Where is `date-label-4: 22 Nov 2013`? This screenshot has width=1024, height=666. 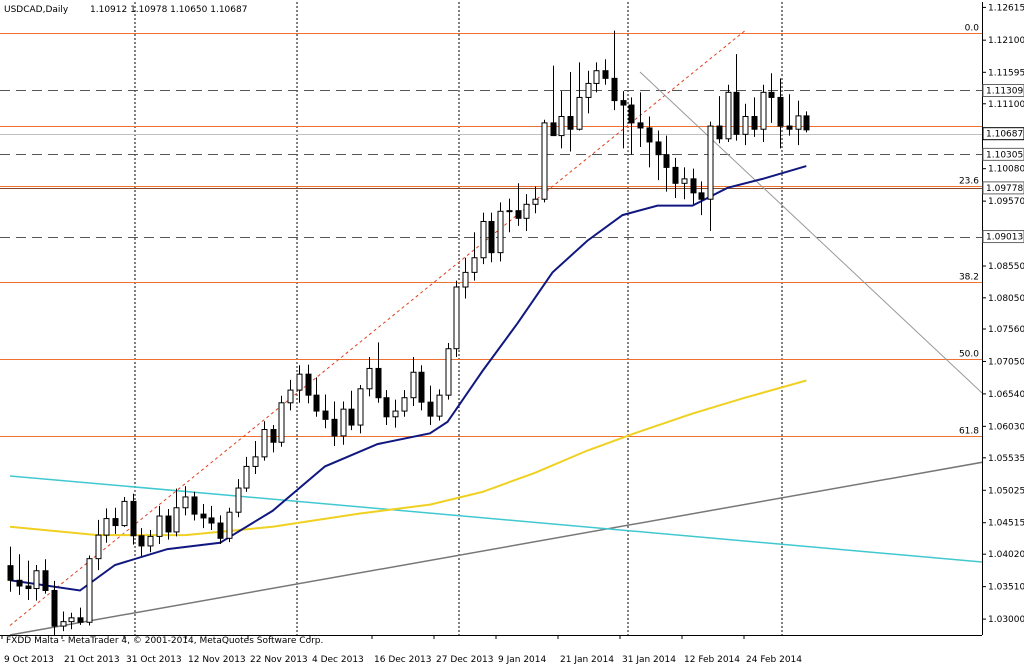 date-label-4: 22 Nov 2013 is located at coordinates (279, 660).